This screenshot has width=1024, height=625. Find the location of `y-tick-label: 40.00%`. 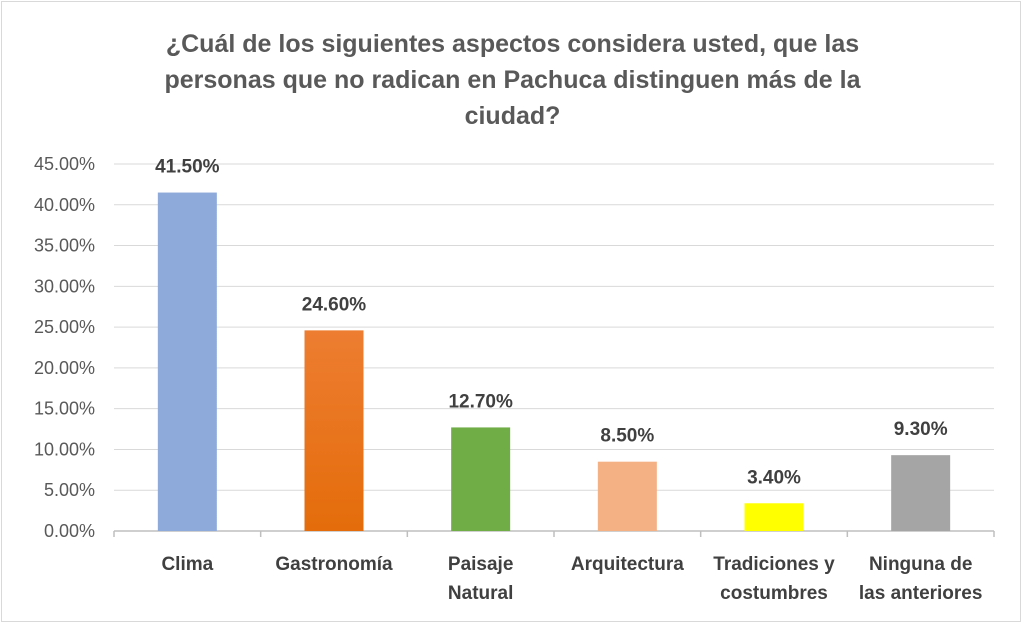

y-tick-label: 40.00% is located at coordinates (64, 205).